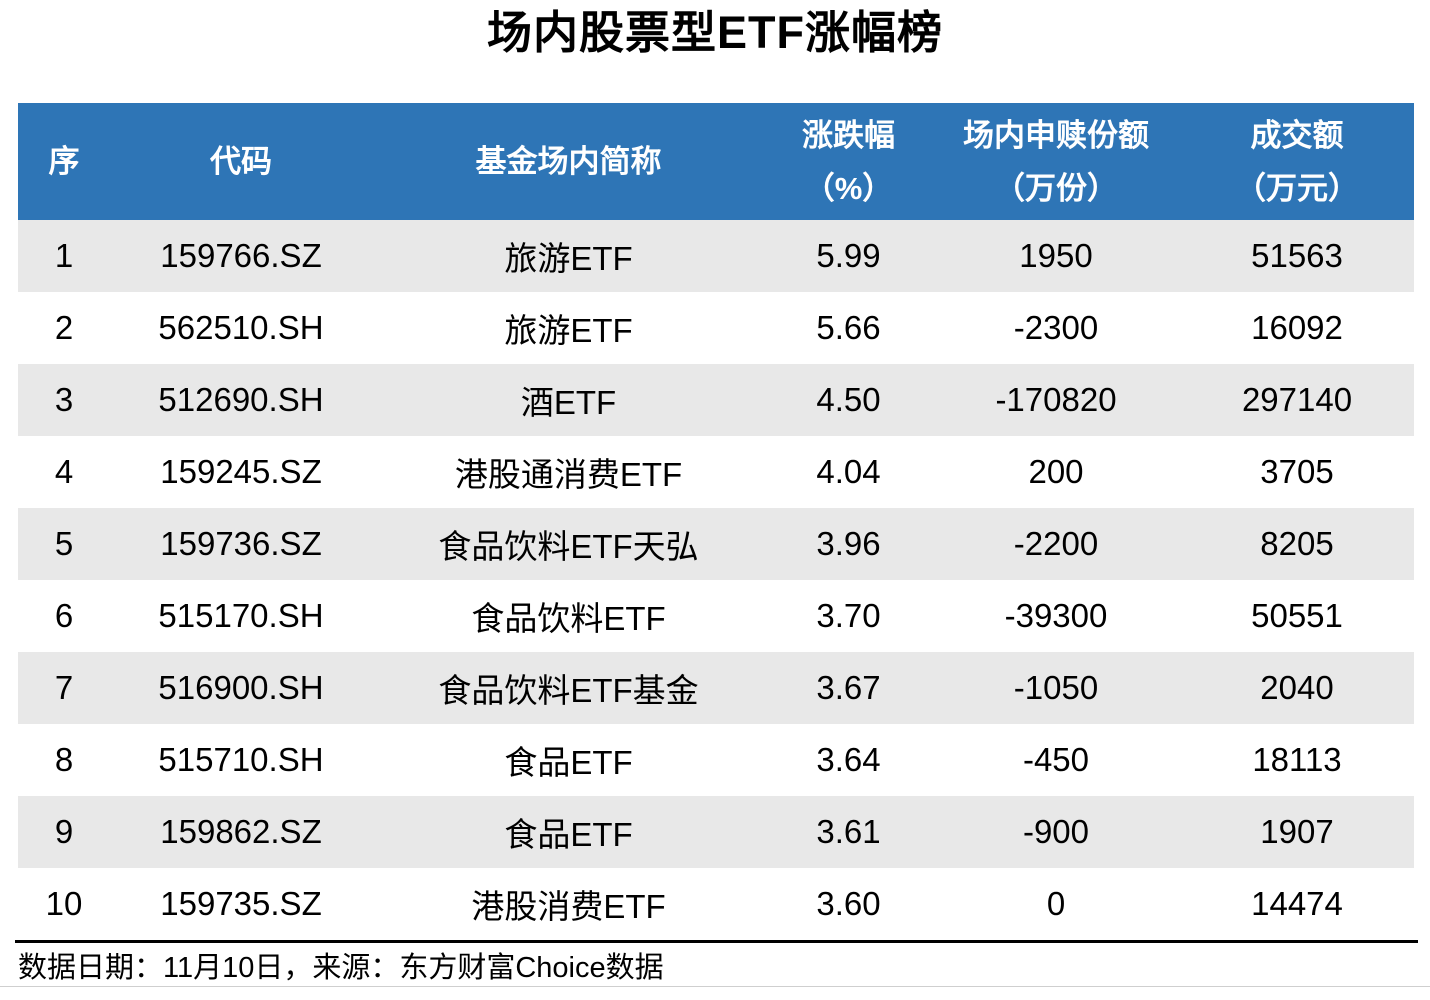  I want to click on cell-net-shares: -2200, so click(1056, 544).